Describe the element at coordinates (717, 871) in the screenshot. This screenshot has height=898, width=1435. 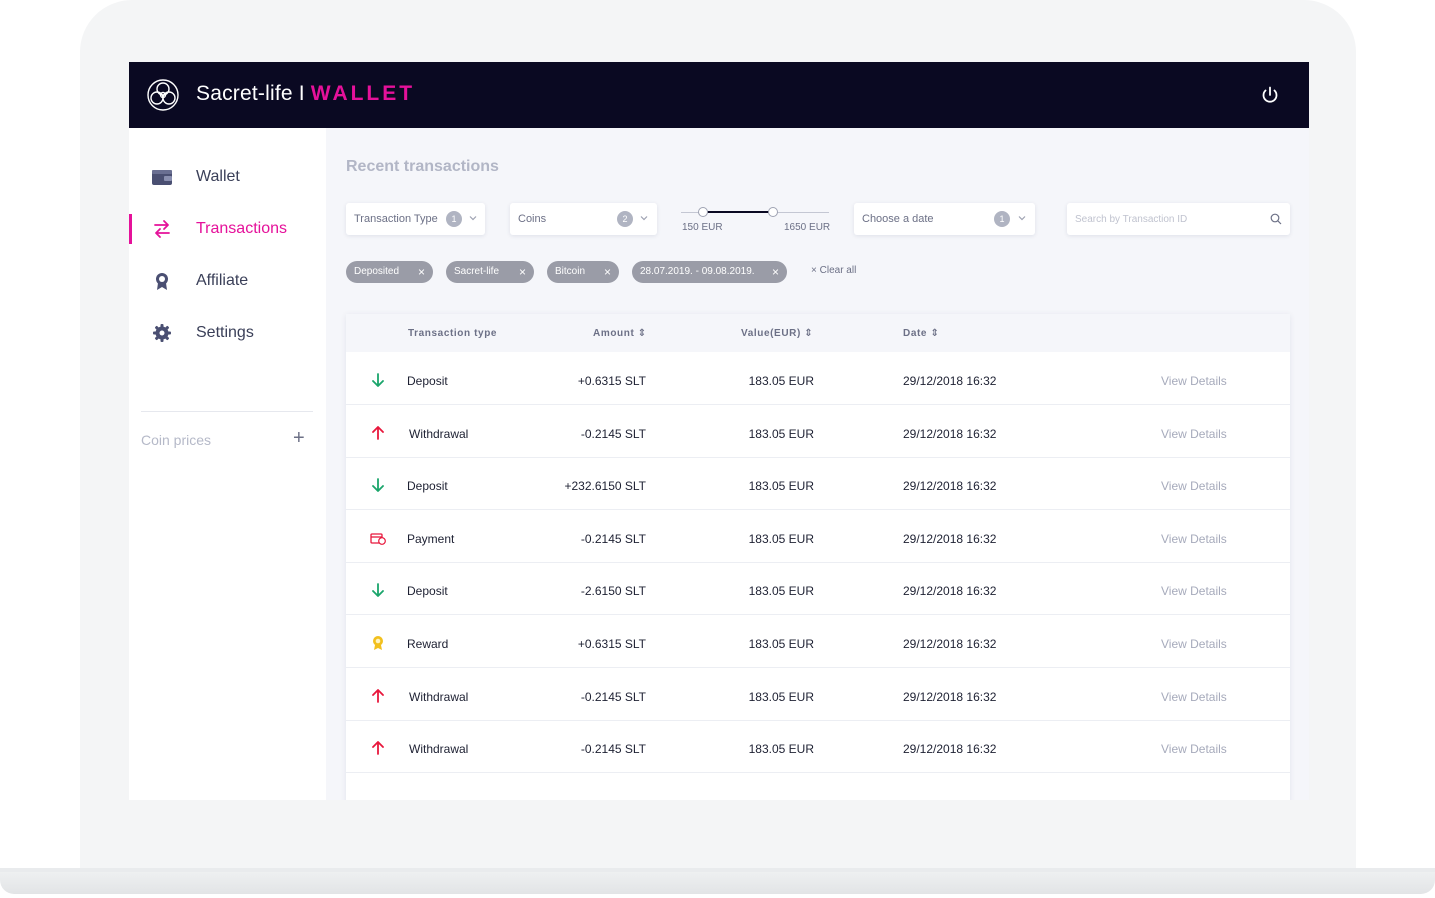
I see `laptop-hinge` at that location.